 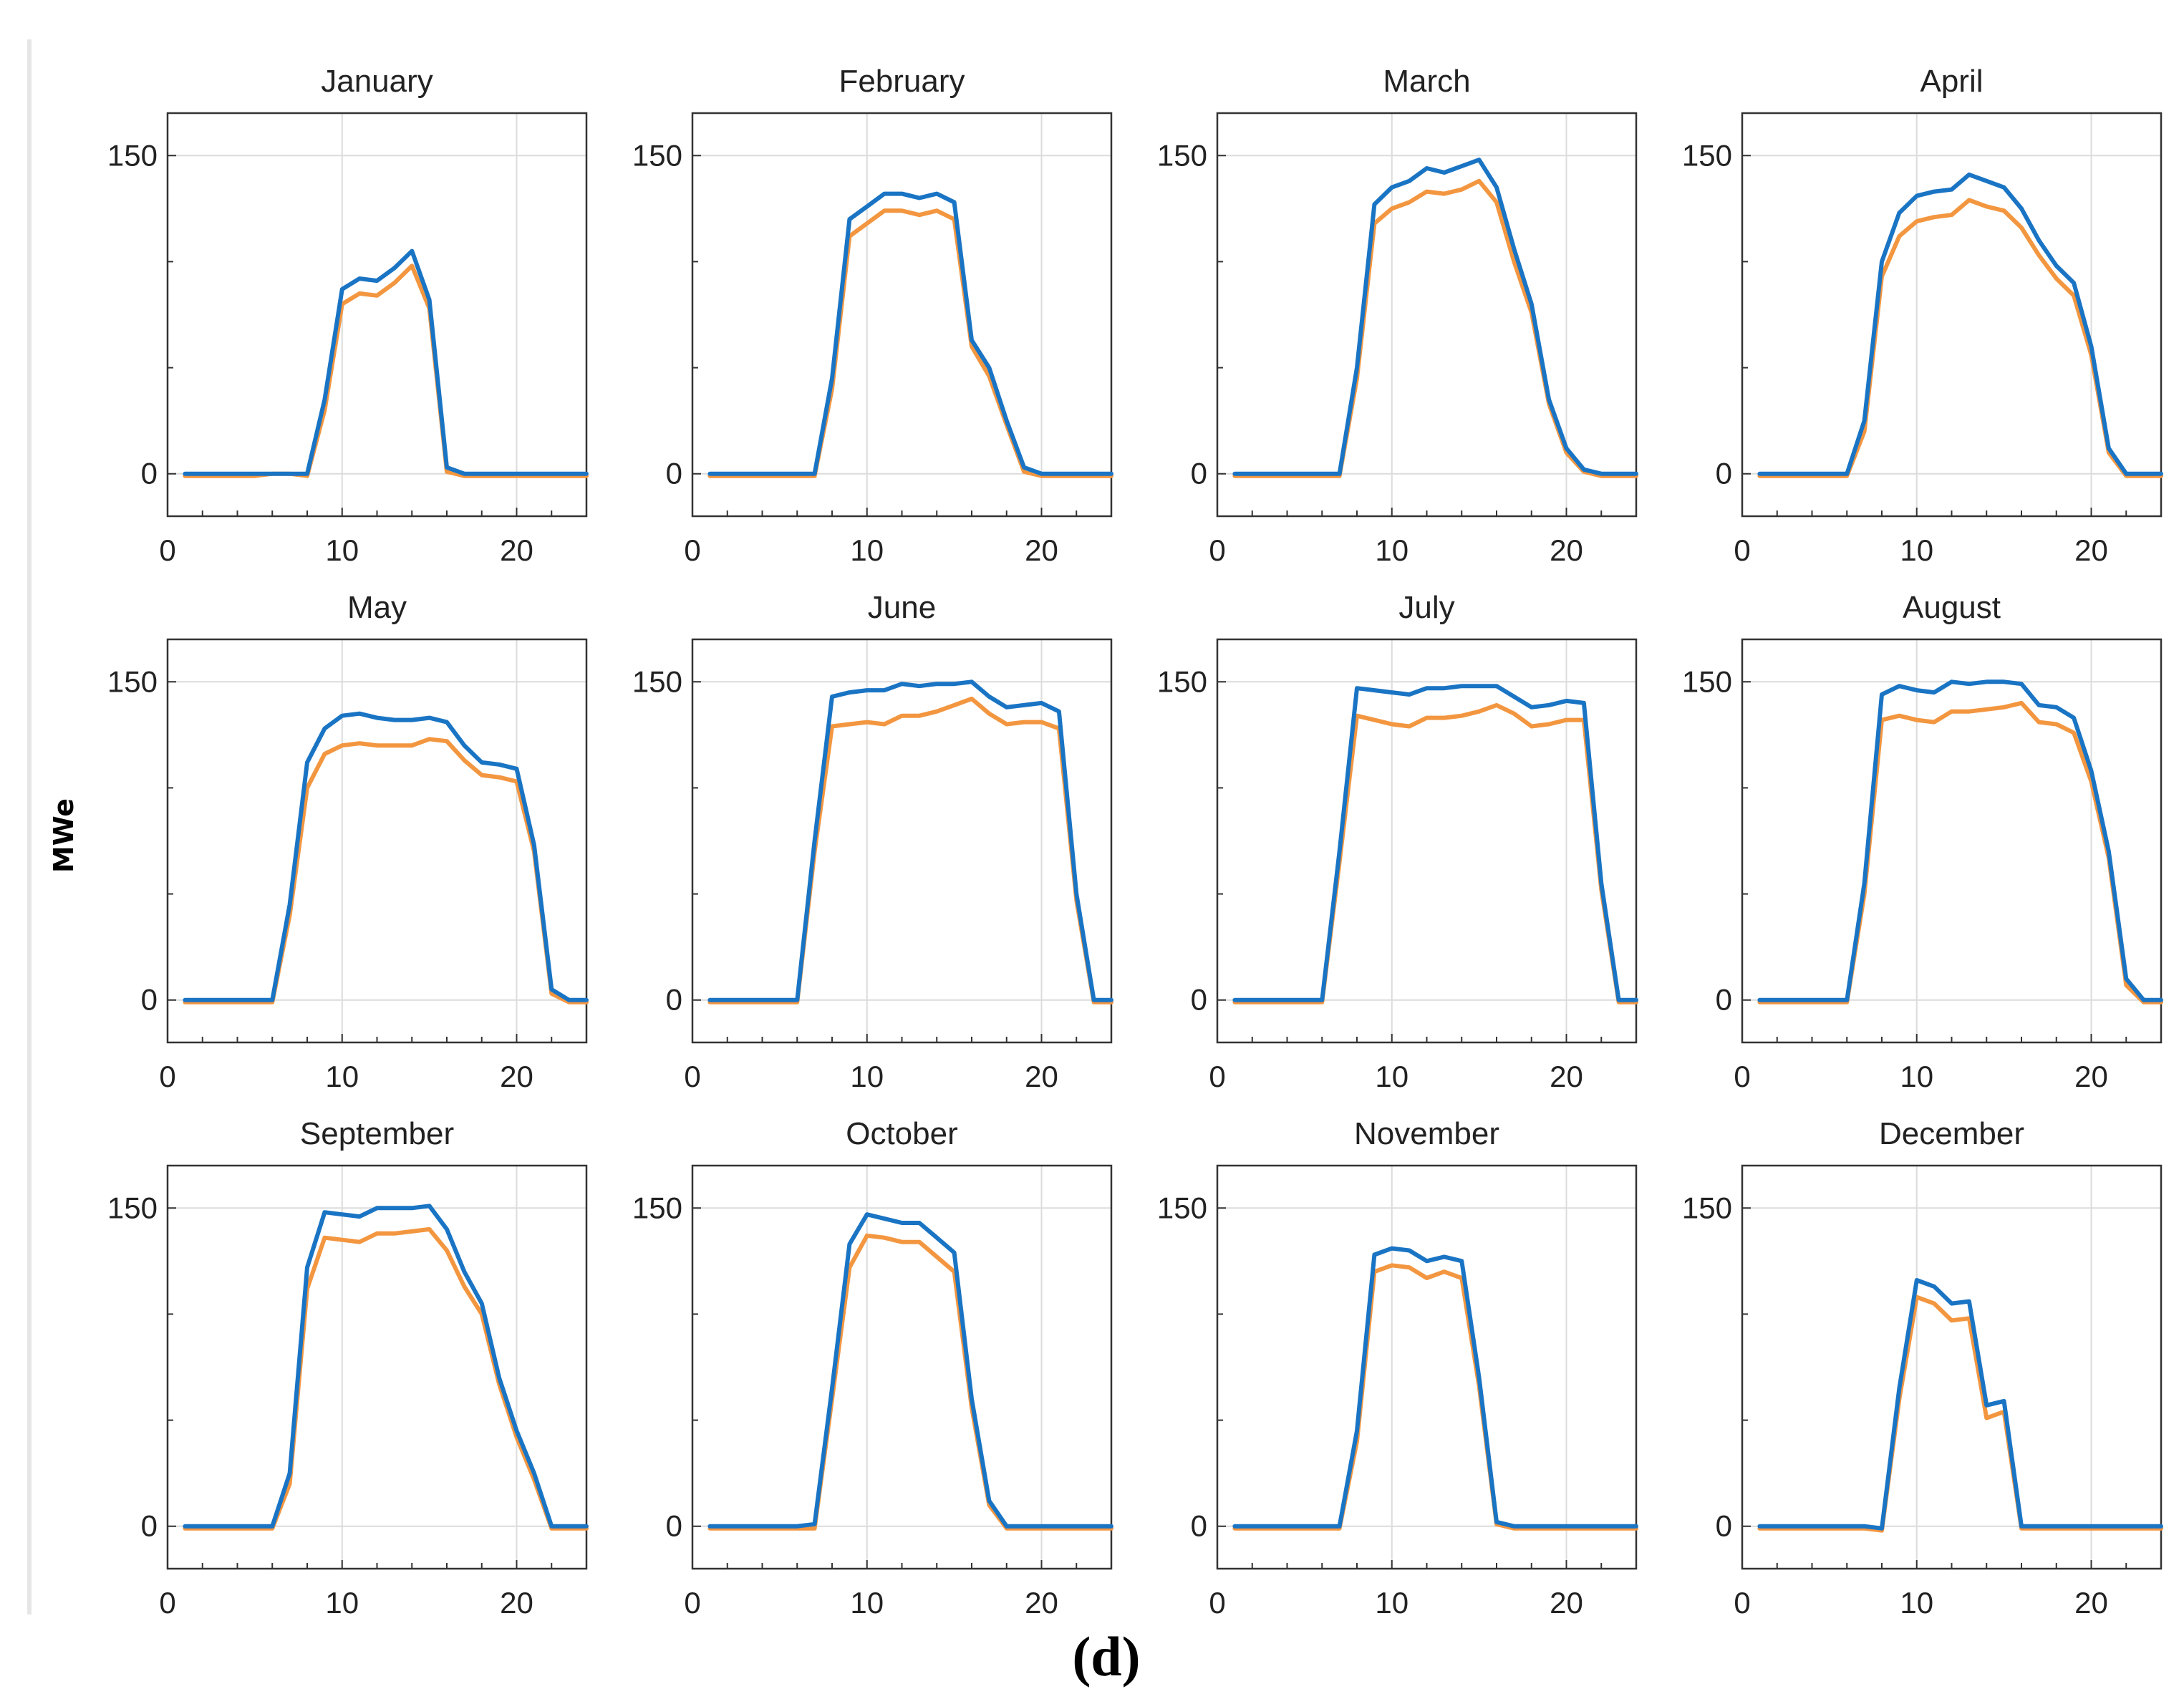 What do you see at coordinates (1106, 1656) in the screenshot?
I see `figure-caption: (d)` at bounding box center [1106, 1656].